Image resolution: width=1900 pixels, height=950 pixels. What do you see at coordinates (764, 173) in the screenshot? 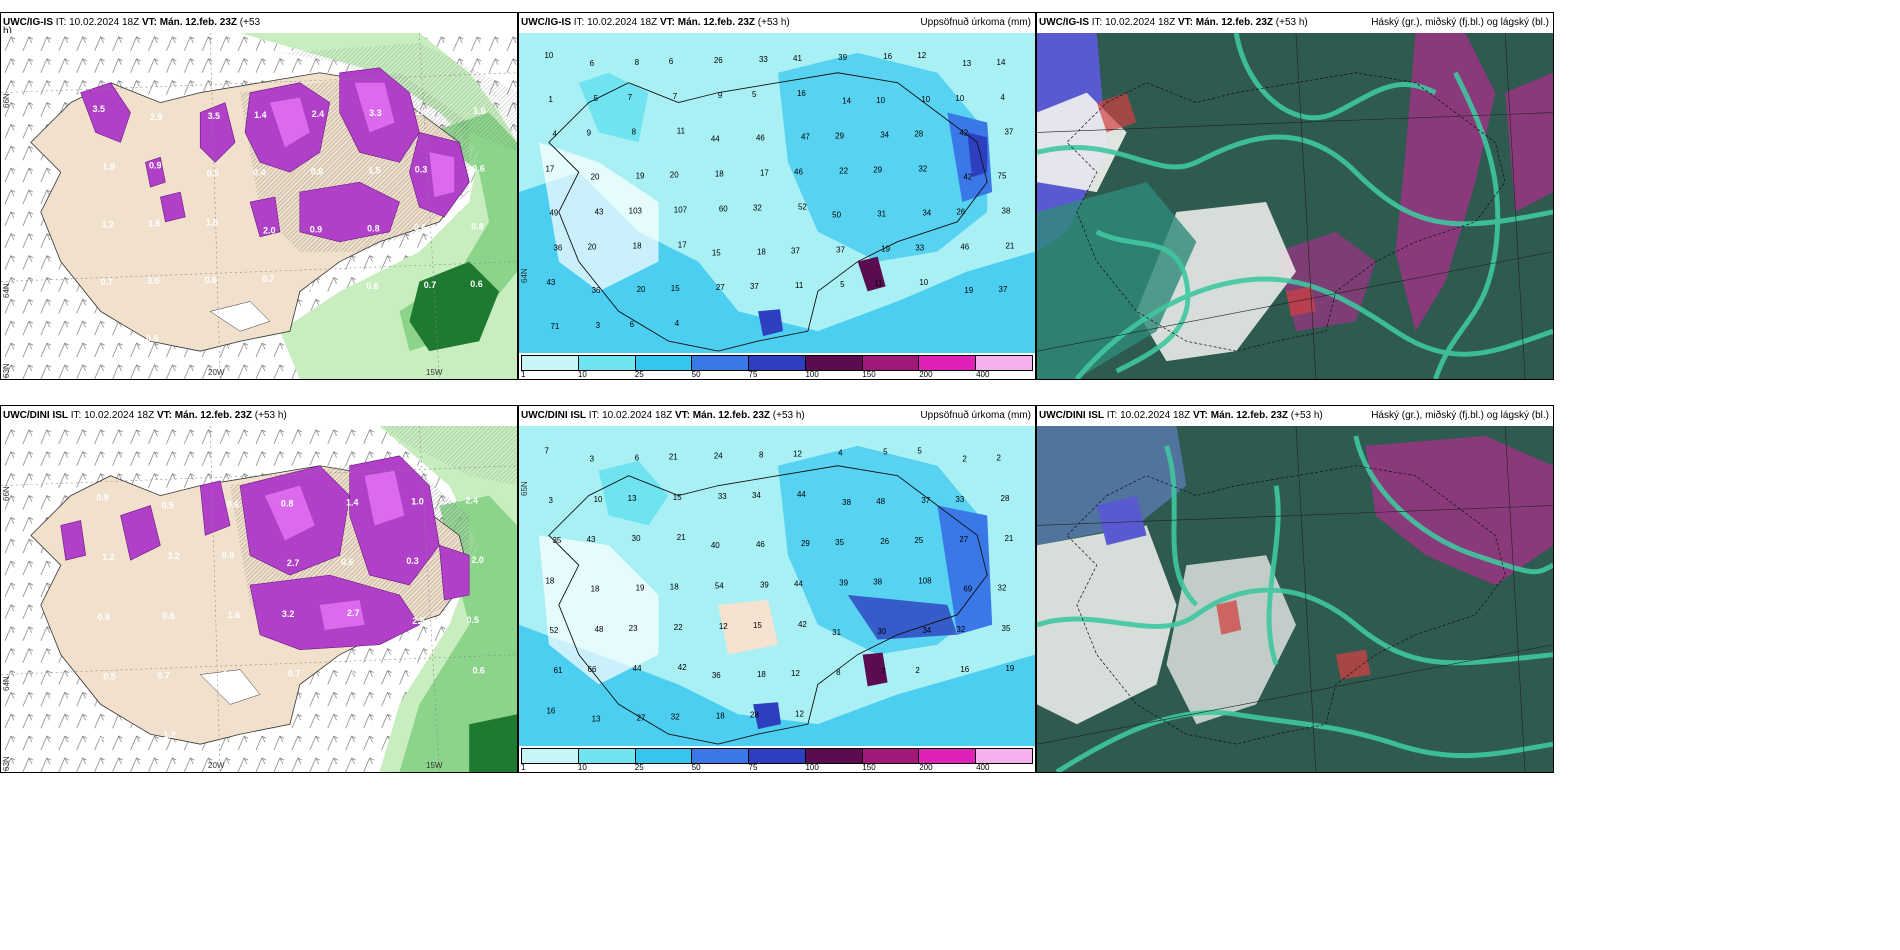
I see `value-label: 17` at bounding box center [764, 173].